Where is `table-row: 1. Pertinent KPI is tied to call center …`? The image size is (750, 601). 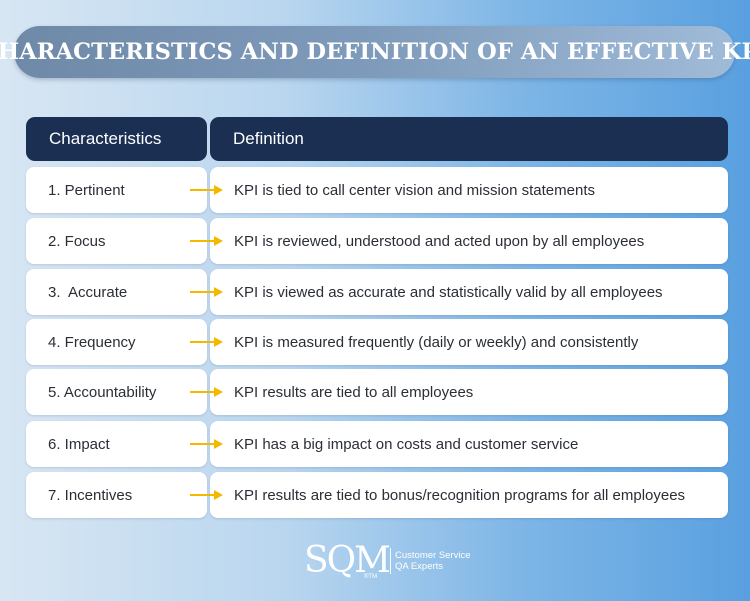 table-row: 1. Pertinent KPI is tied to call center … is located at coordinates (375, 190).